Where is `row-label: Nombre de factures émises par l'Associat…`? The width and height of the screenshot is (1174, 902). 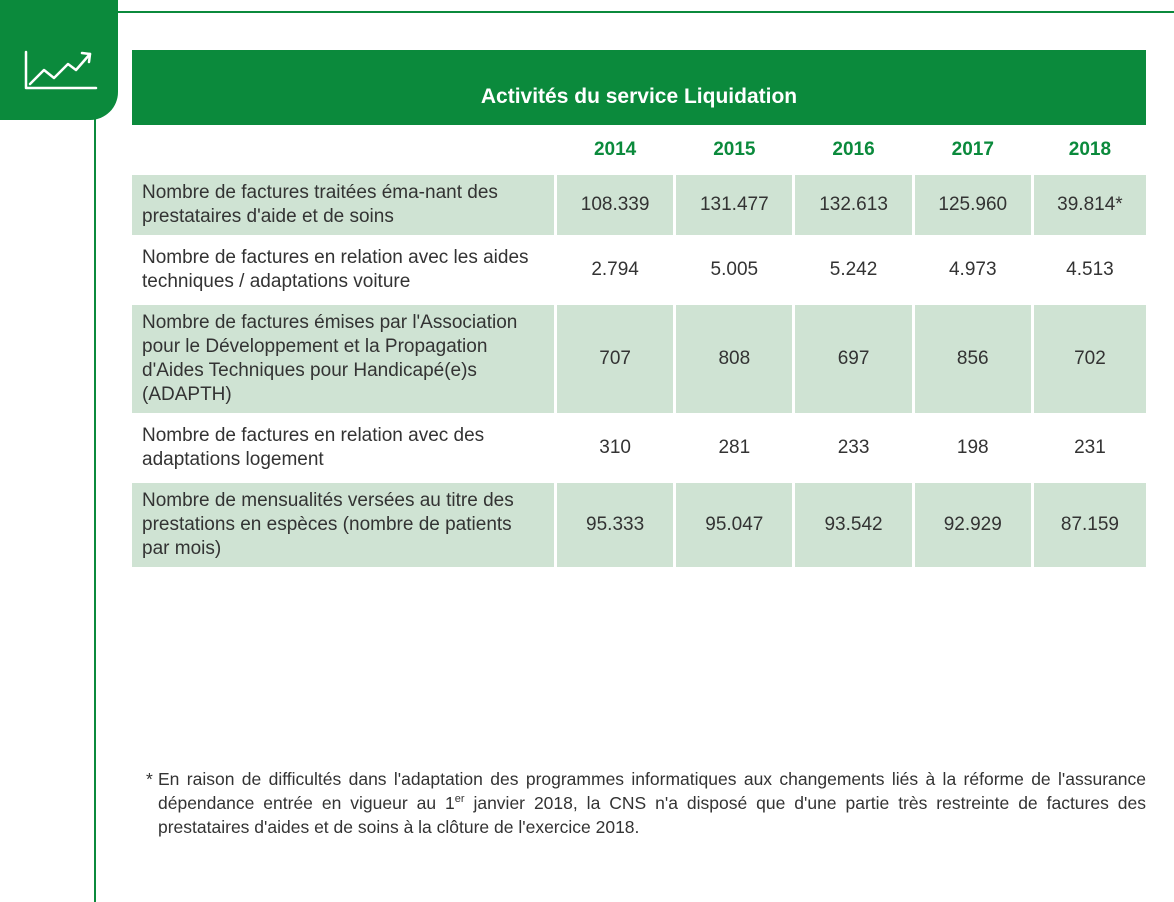 row-label: Nombre de factures émises par l'Associat… is located at coordinates (343, 359).